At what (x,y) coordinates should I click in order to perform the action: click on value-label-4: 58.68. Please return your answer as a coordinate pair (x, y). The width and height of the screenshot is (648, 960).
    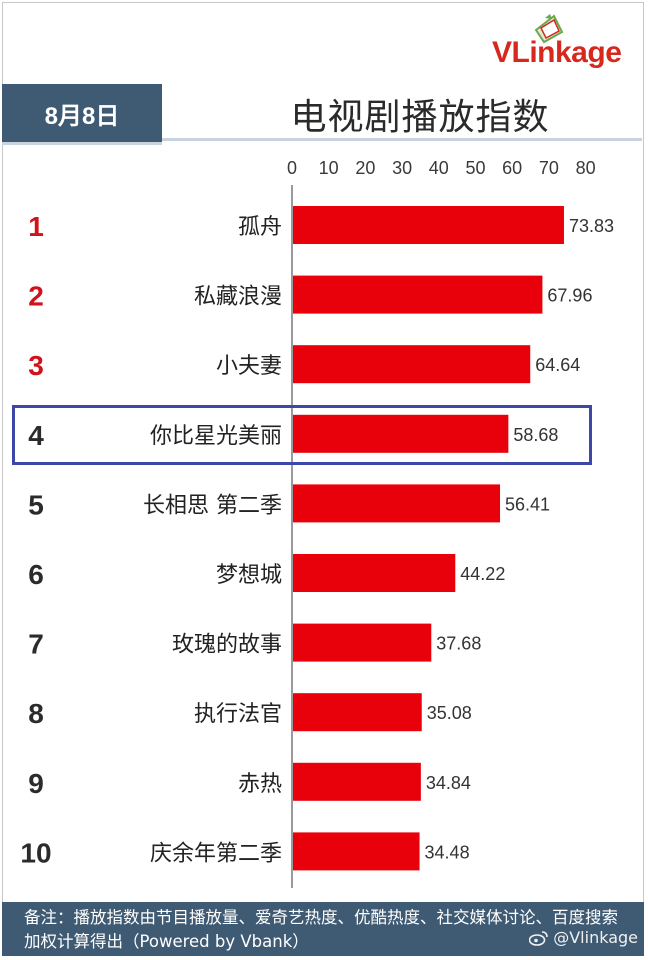
    Looking at the image, I should click on (535, 435).